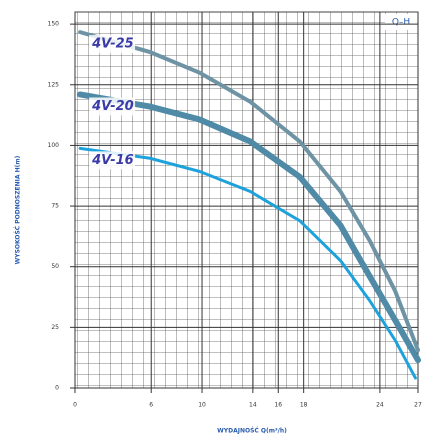  I want to click on x-tick-label: 24, so click(380, 405).